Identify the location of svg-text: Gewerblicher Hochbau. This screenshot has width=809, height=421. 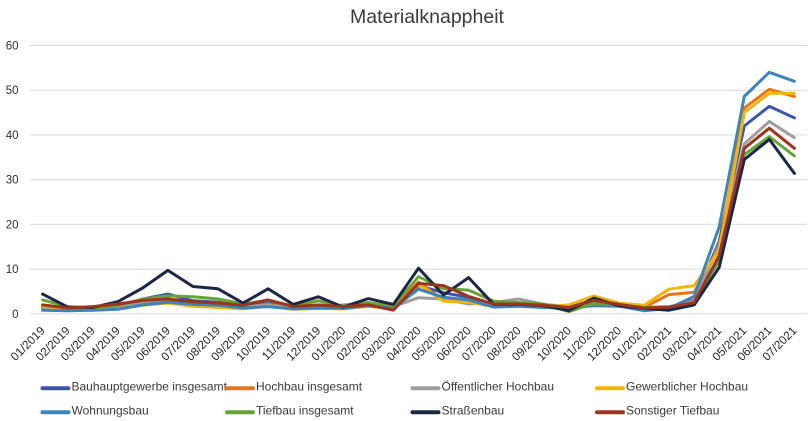
(687, 387).